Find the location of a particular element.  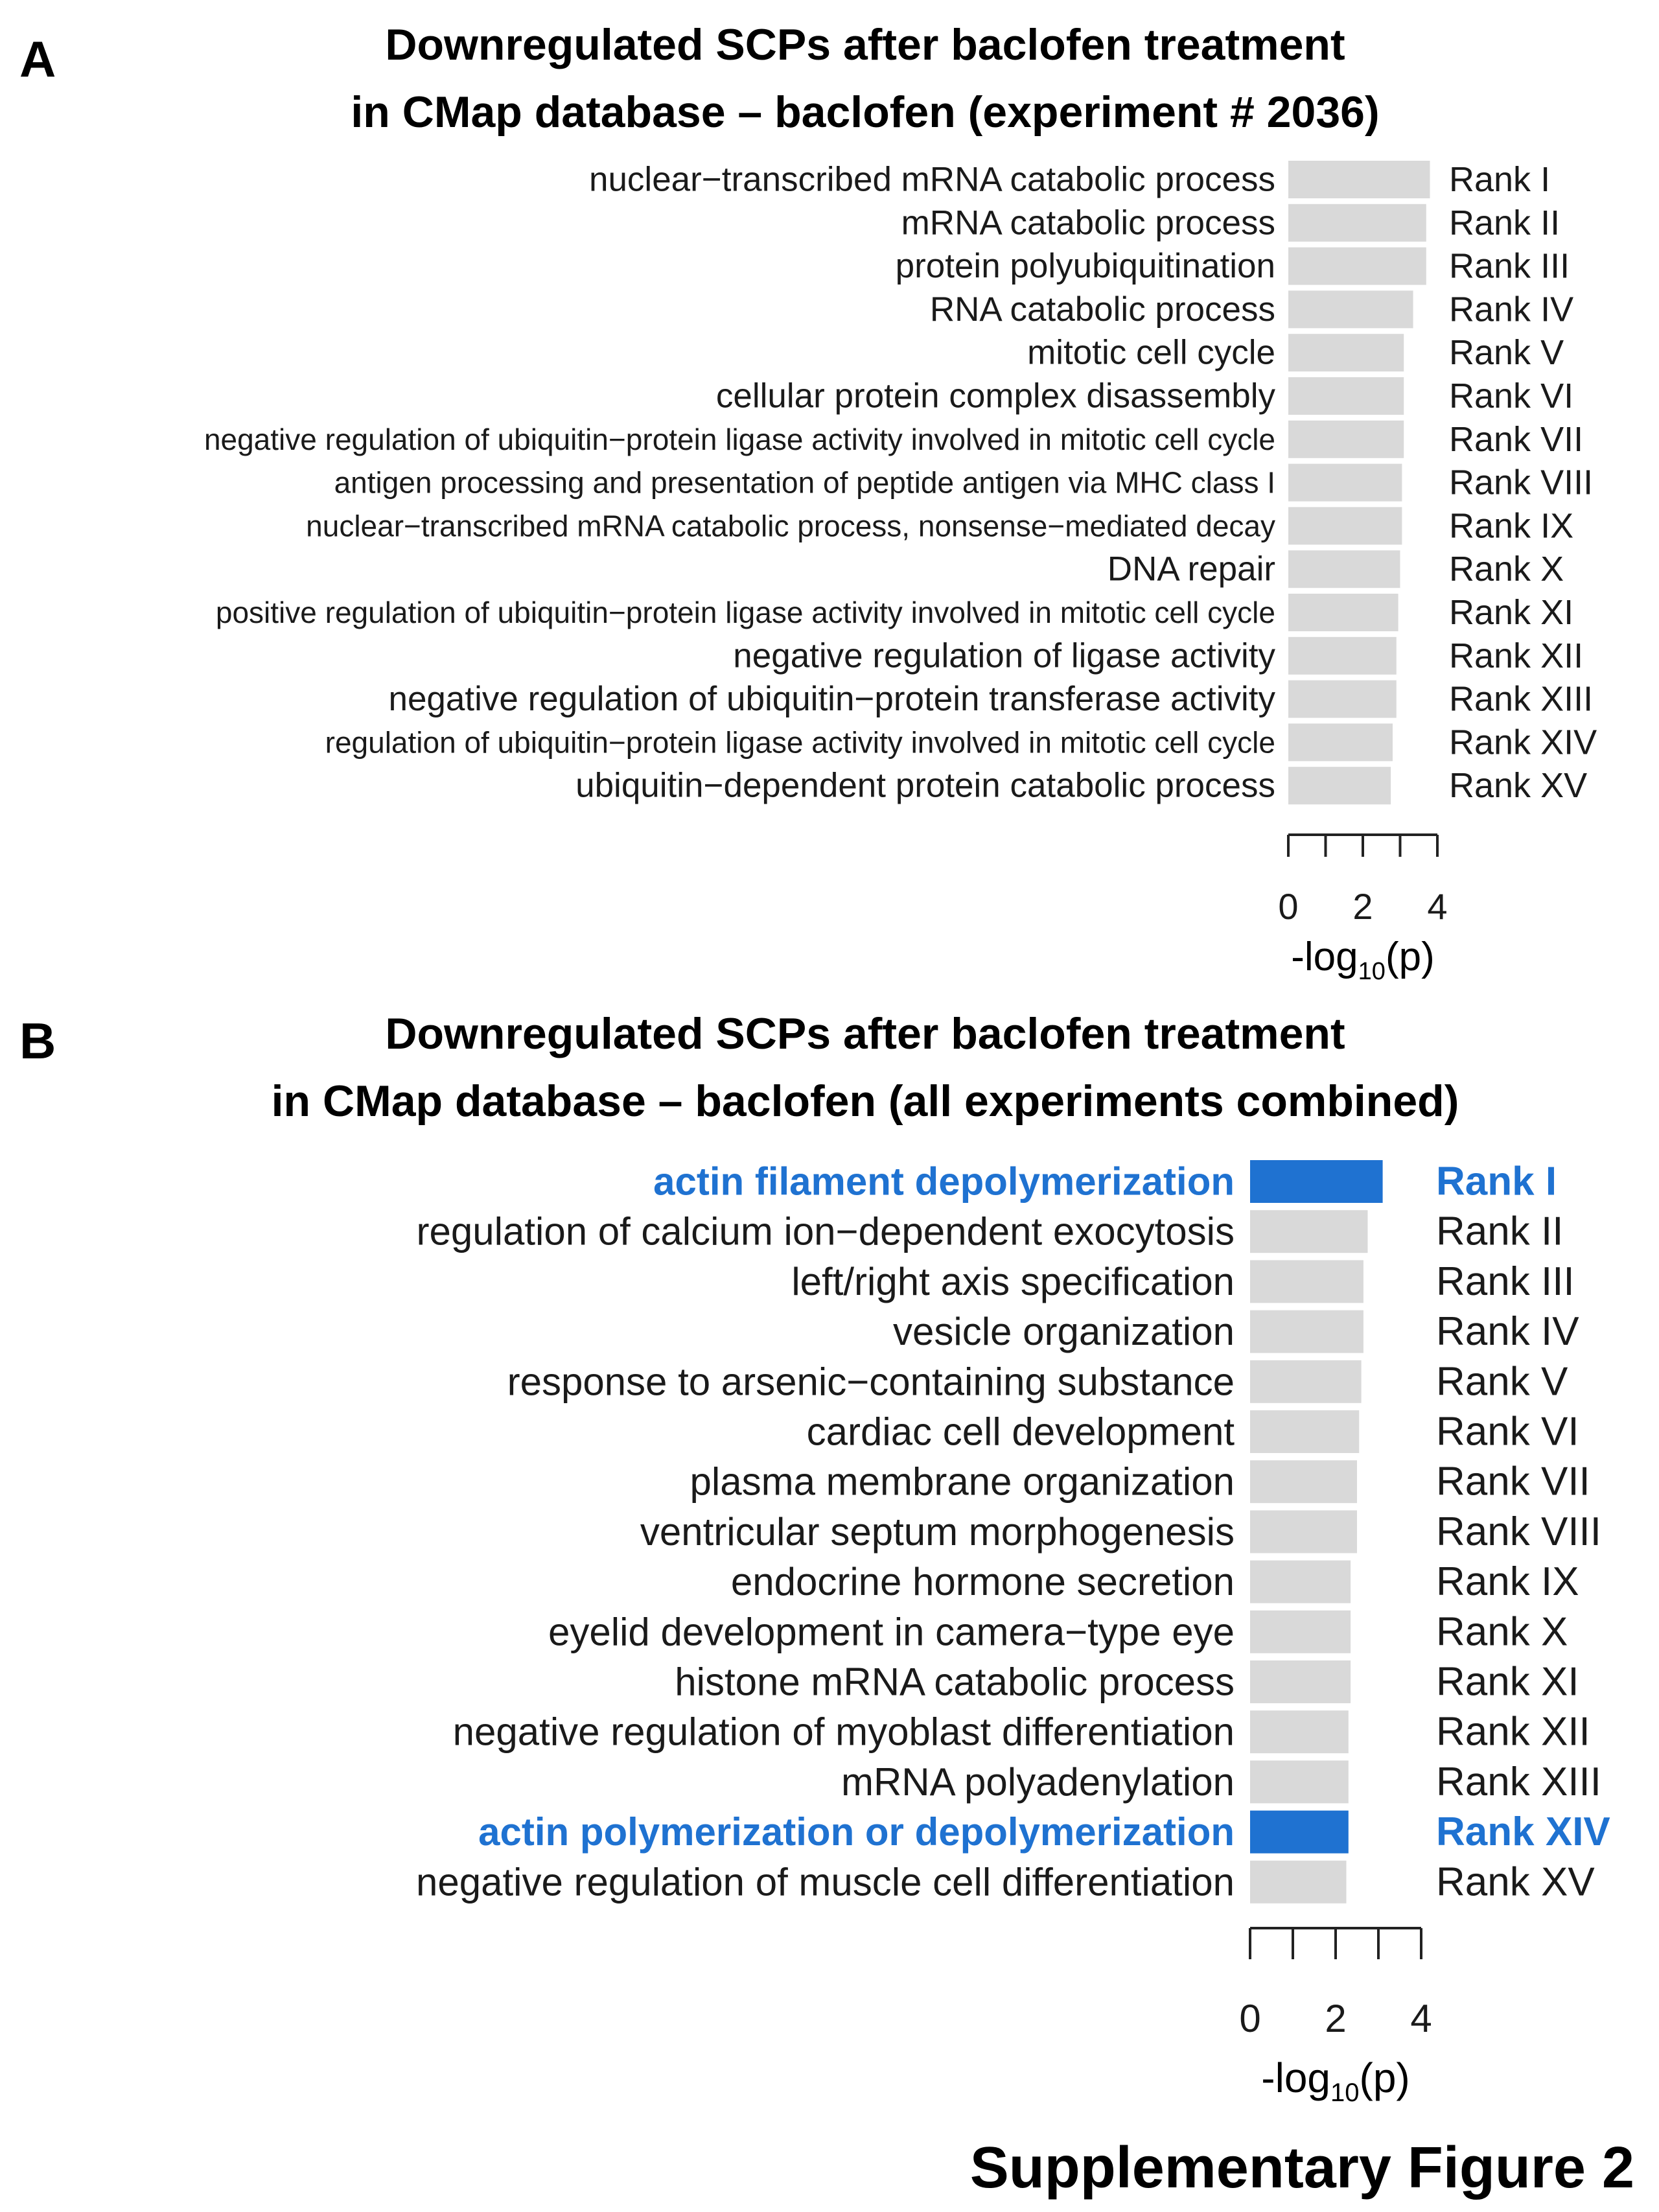

panel-b-rank-label: Rank XV is located at coordinates (1515, 1881).